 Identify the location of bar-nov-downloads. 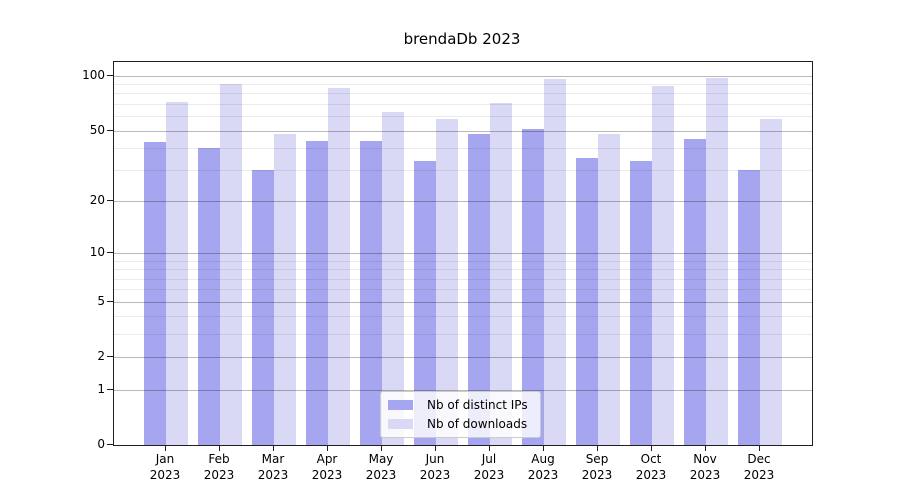
(717, 261).